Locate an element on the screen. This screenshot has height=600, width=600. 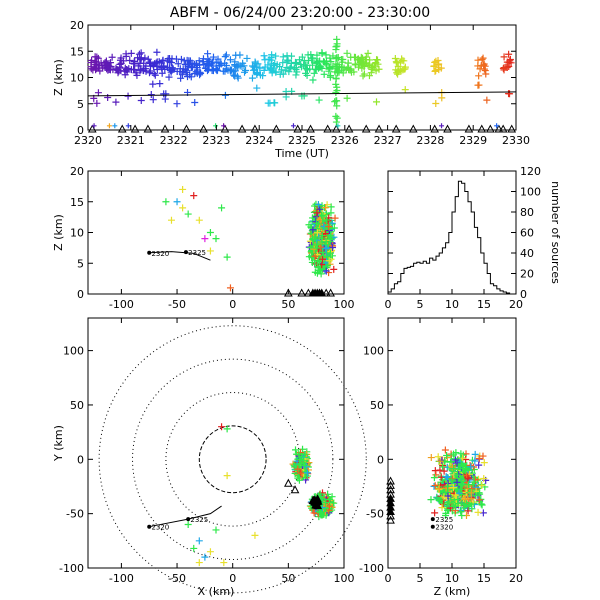
y-tick-label: 15 is located at coordinates (77, 51).